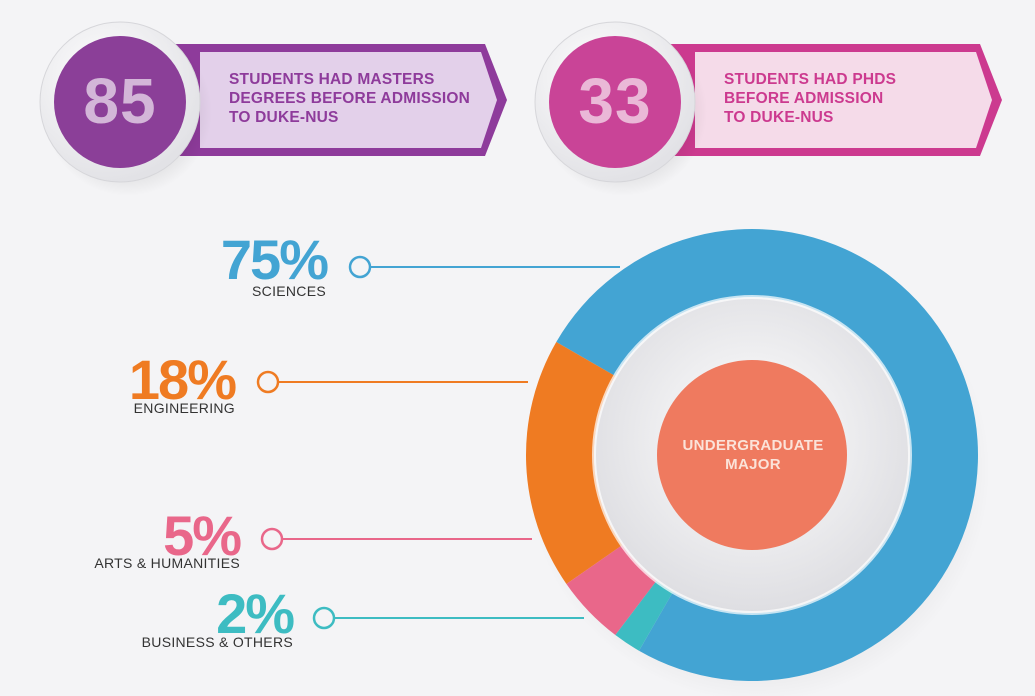 The height and width of the screenshot is (696, 1035). I want to click on arts-percent: 5%, so click(202, 535).